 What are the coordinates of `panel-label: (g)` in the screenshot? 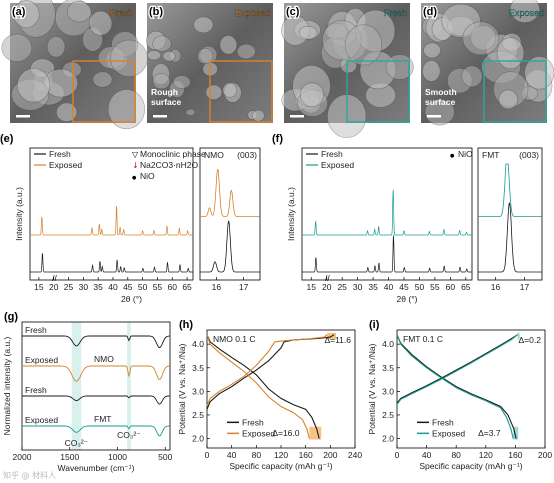 It's located at (11, 317).